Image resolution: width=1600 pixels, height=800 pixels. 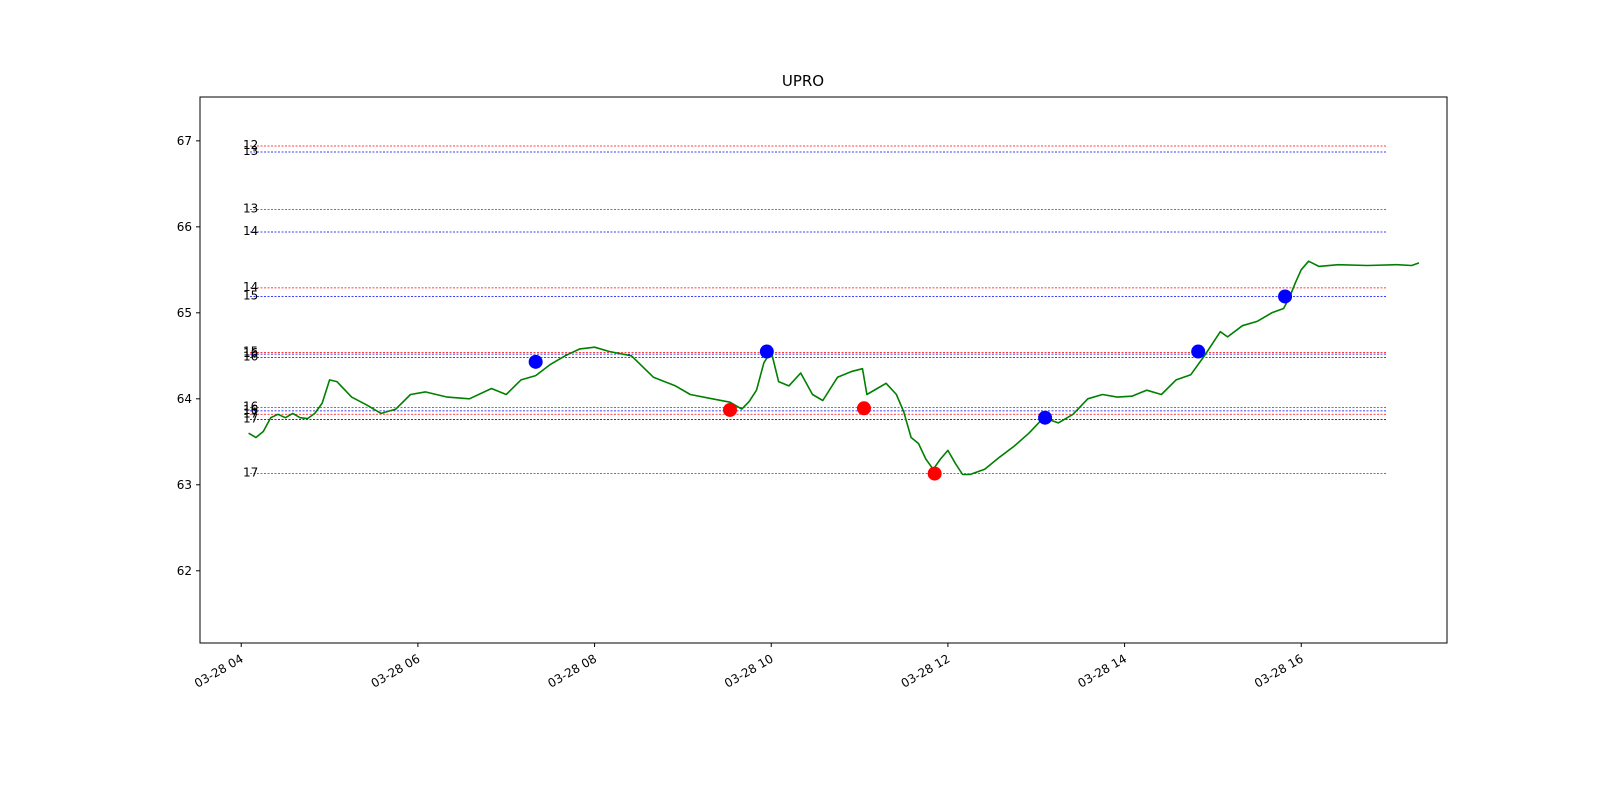 I want to click on chart-title: UPRO, so click(x=803, y=81).